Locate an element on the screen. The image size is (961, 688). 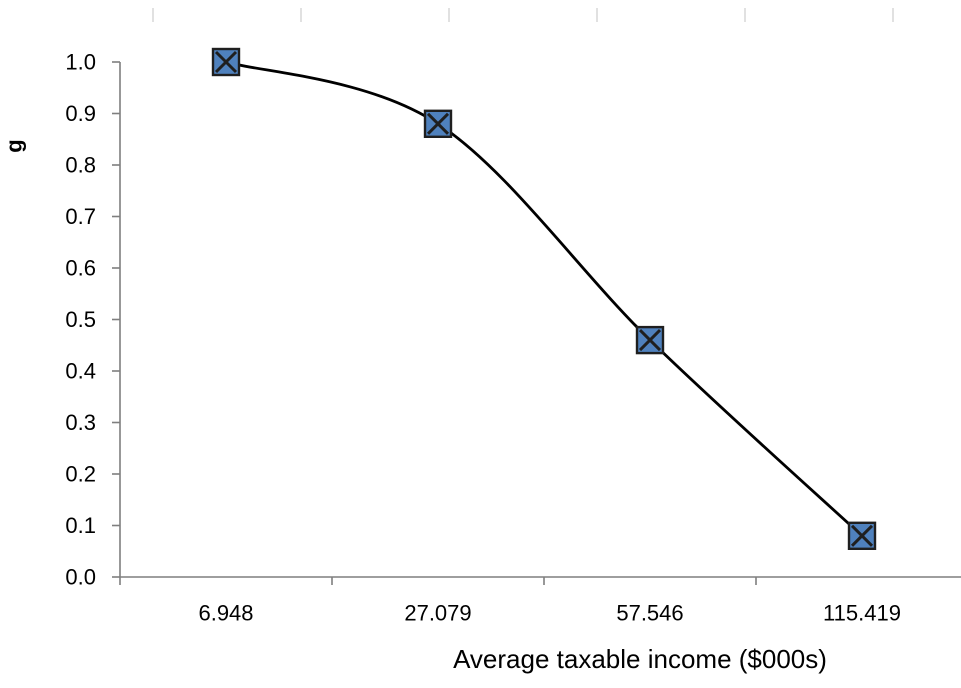
y-tick-label: 0.0 is located at coordinates (80, 577).